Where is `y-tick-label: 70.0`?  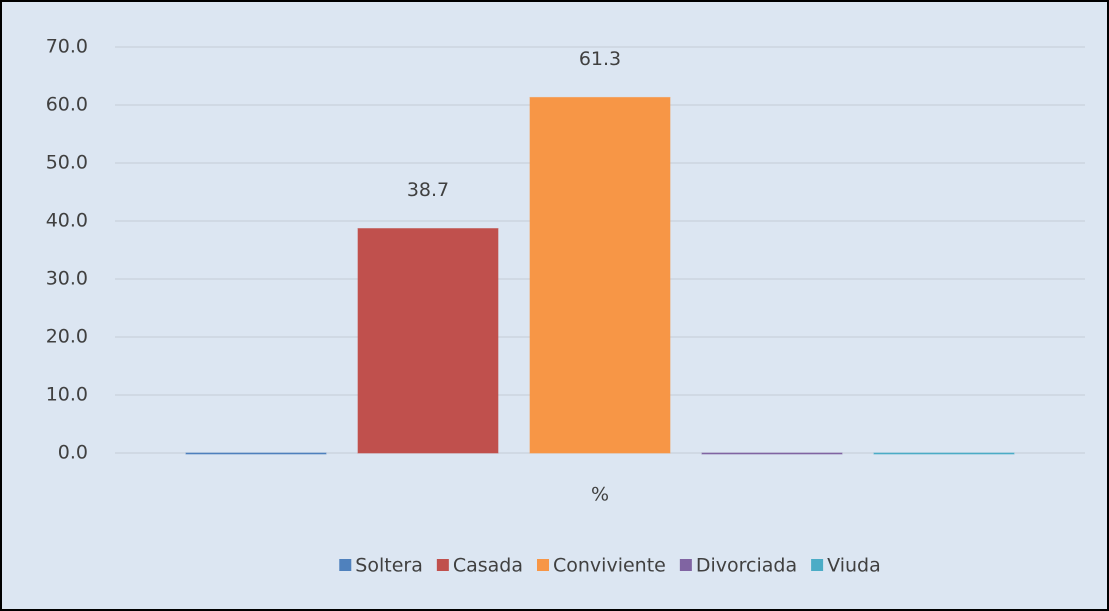 y-tick-label: 70.0 is located at coordinates (67, 47).